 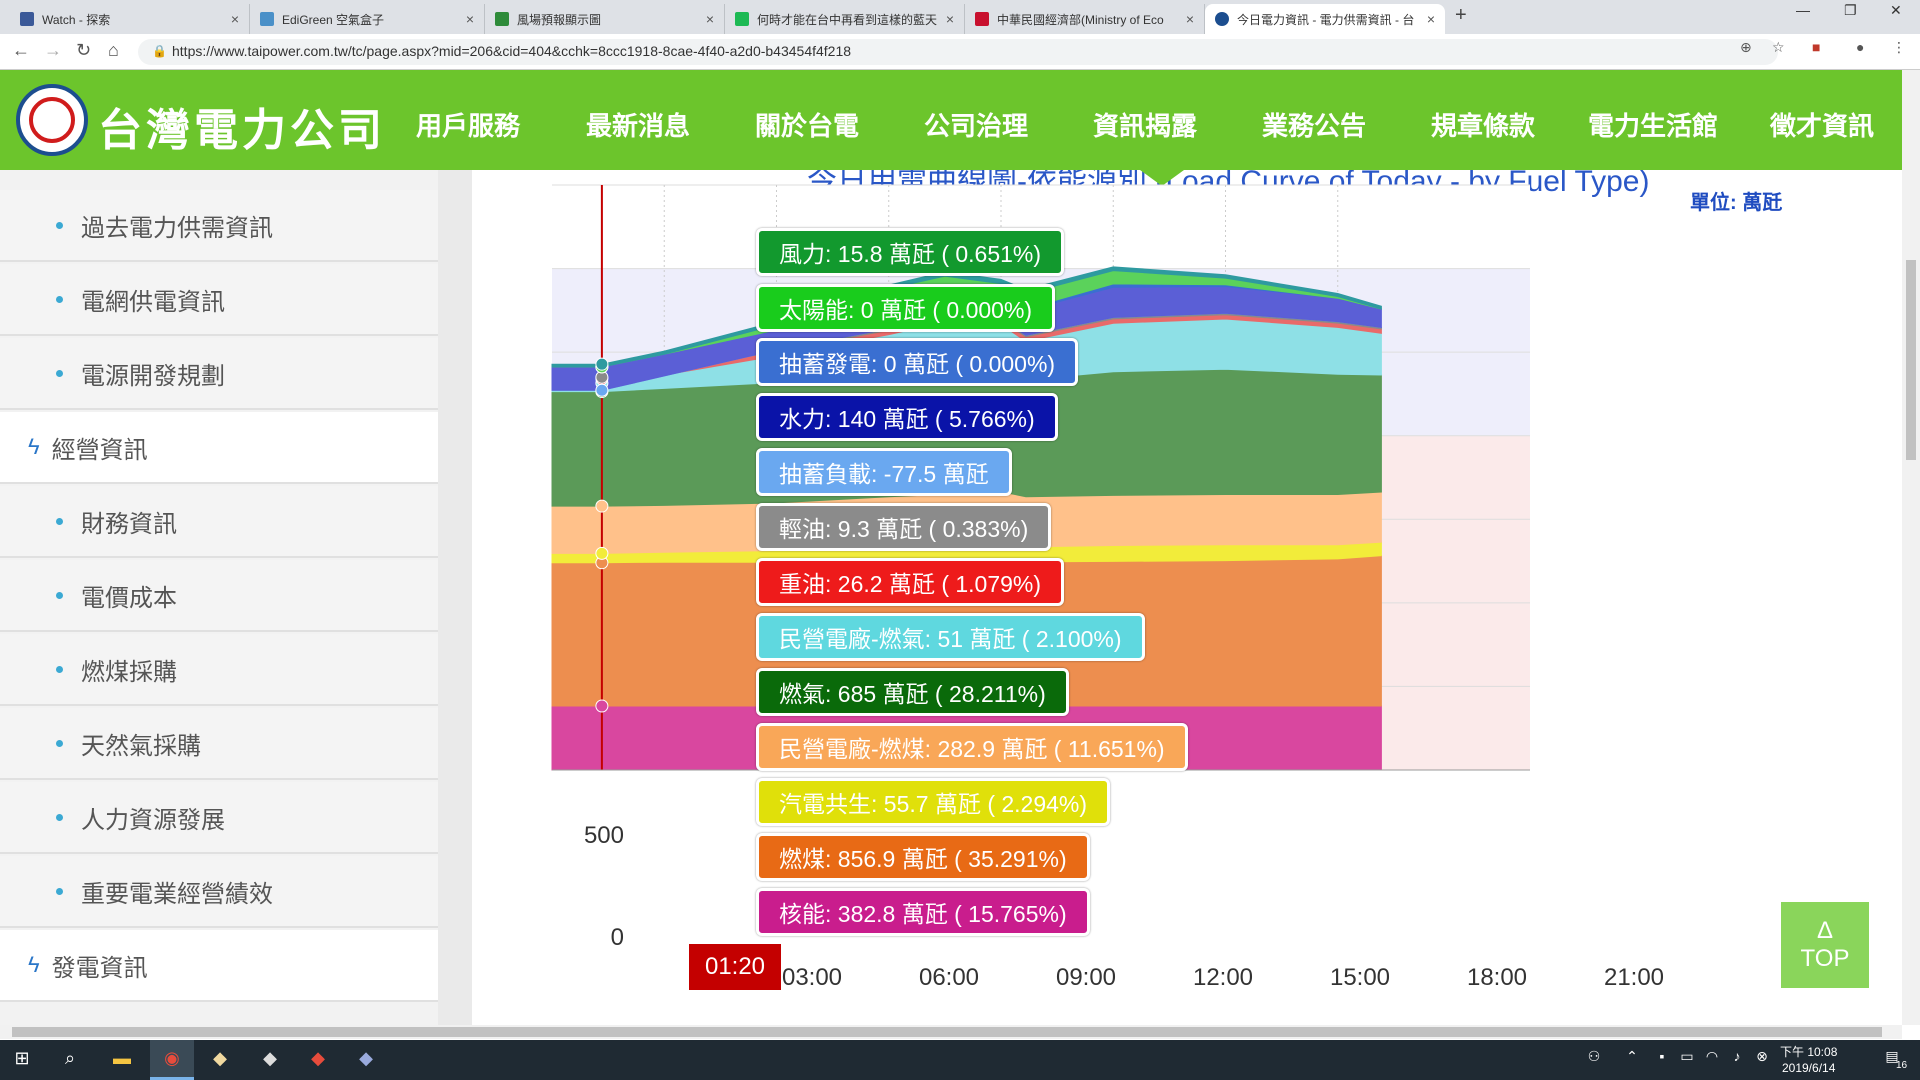 I want to click on site-logo-text: 台灣電力公司, so click(x=242, y=130).